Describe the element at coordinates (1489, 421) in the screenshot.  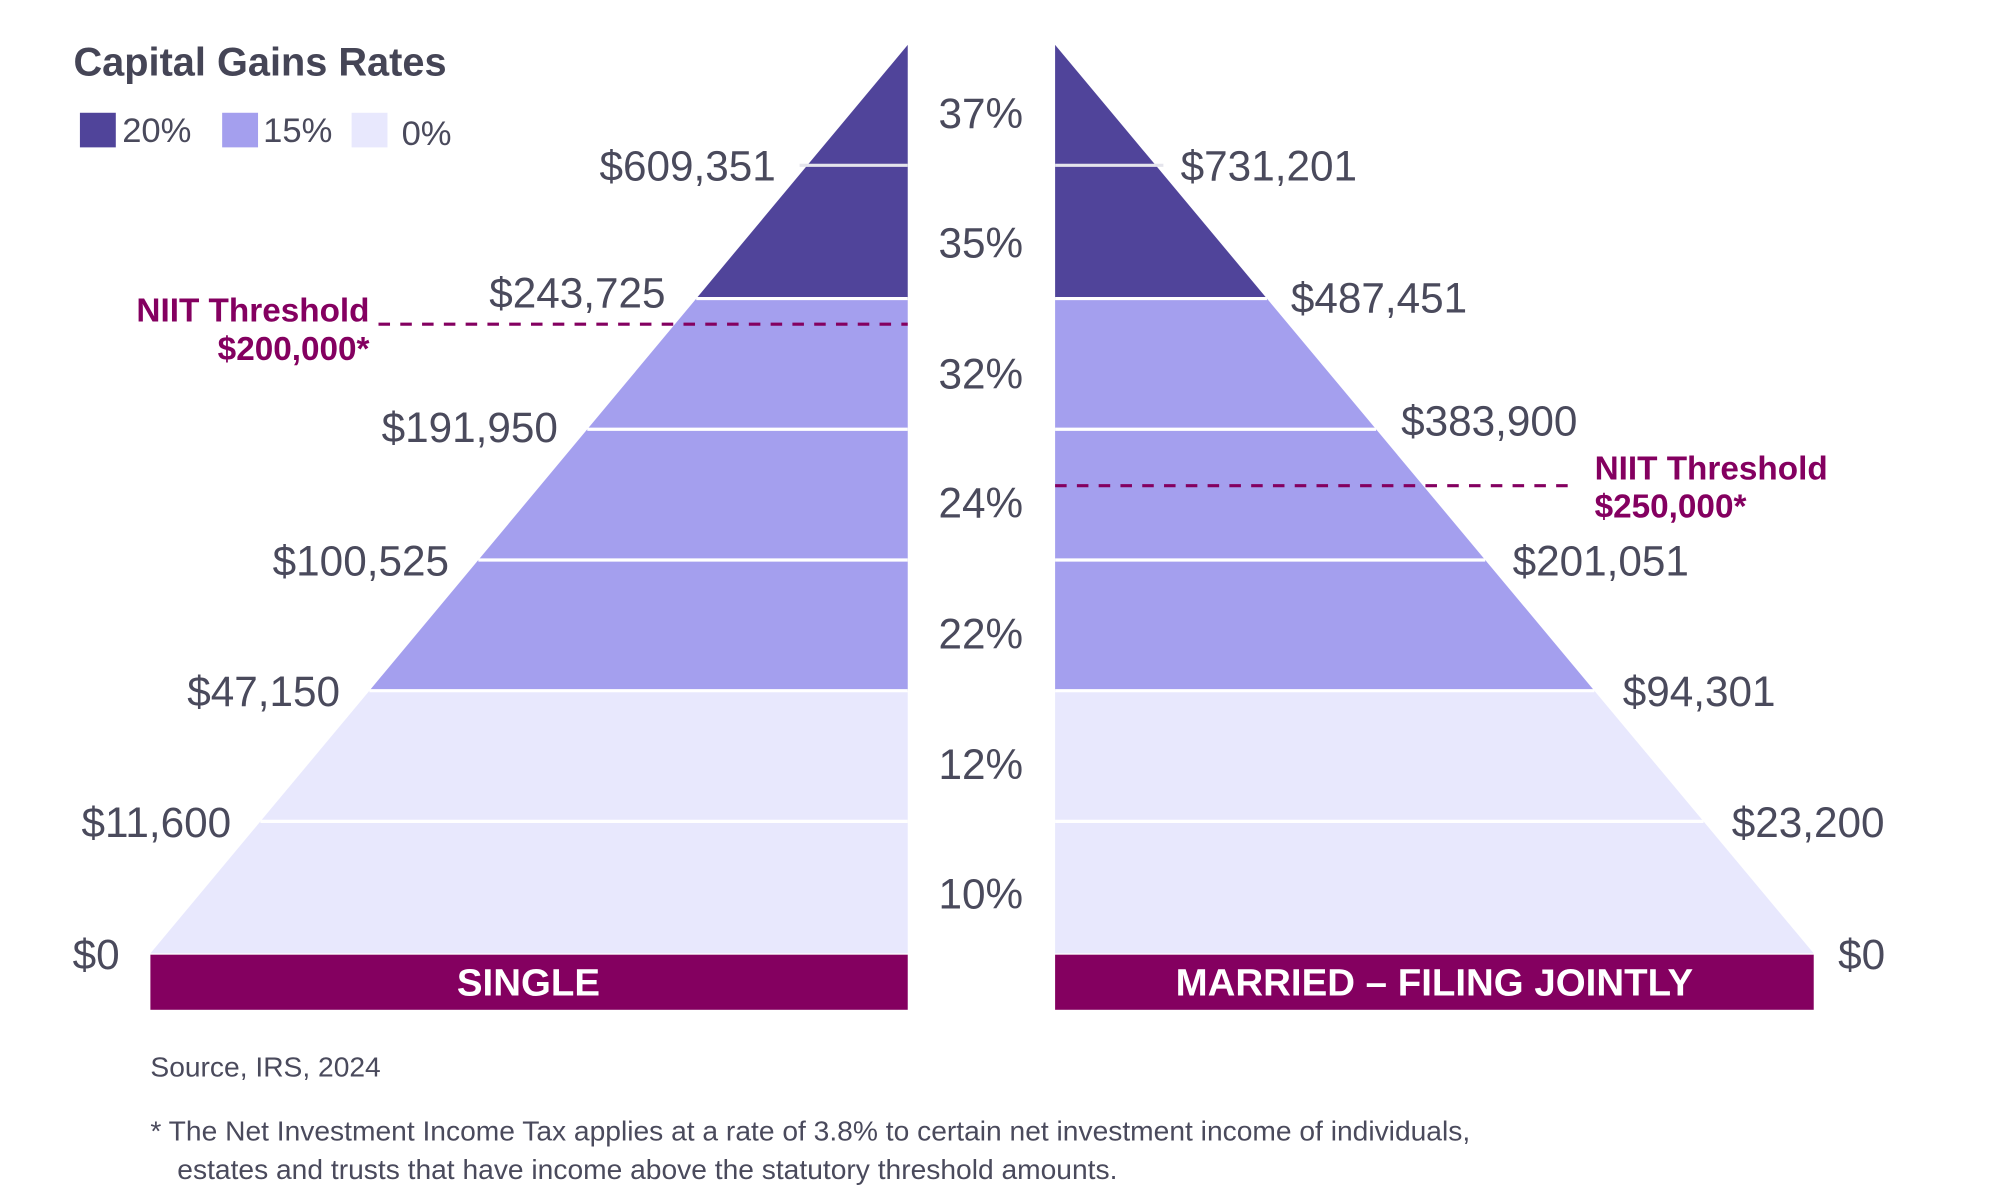
I see `married-threshold: $383,900` at that location.